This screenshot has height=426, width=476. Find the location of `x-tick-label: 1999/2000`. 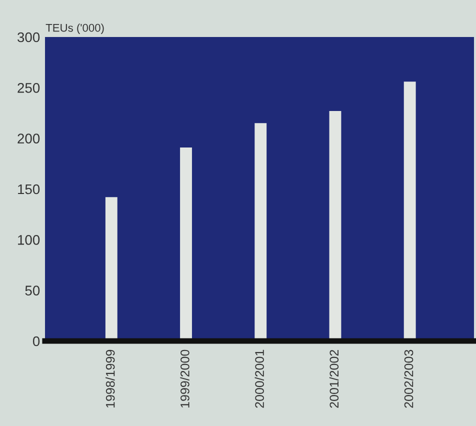

x-tick-label: 1999/2000 is located at coordinates (185, 379).